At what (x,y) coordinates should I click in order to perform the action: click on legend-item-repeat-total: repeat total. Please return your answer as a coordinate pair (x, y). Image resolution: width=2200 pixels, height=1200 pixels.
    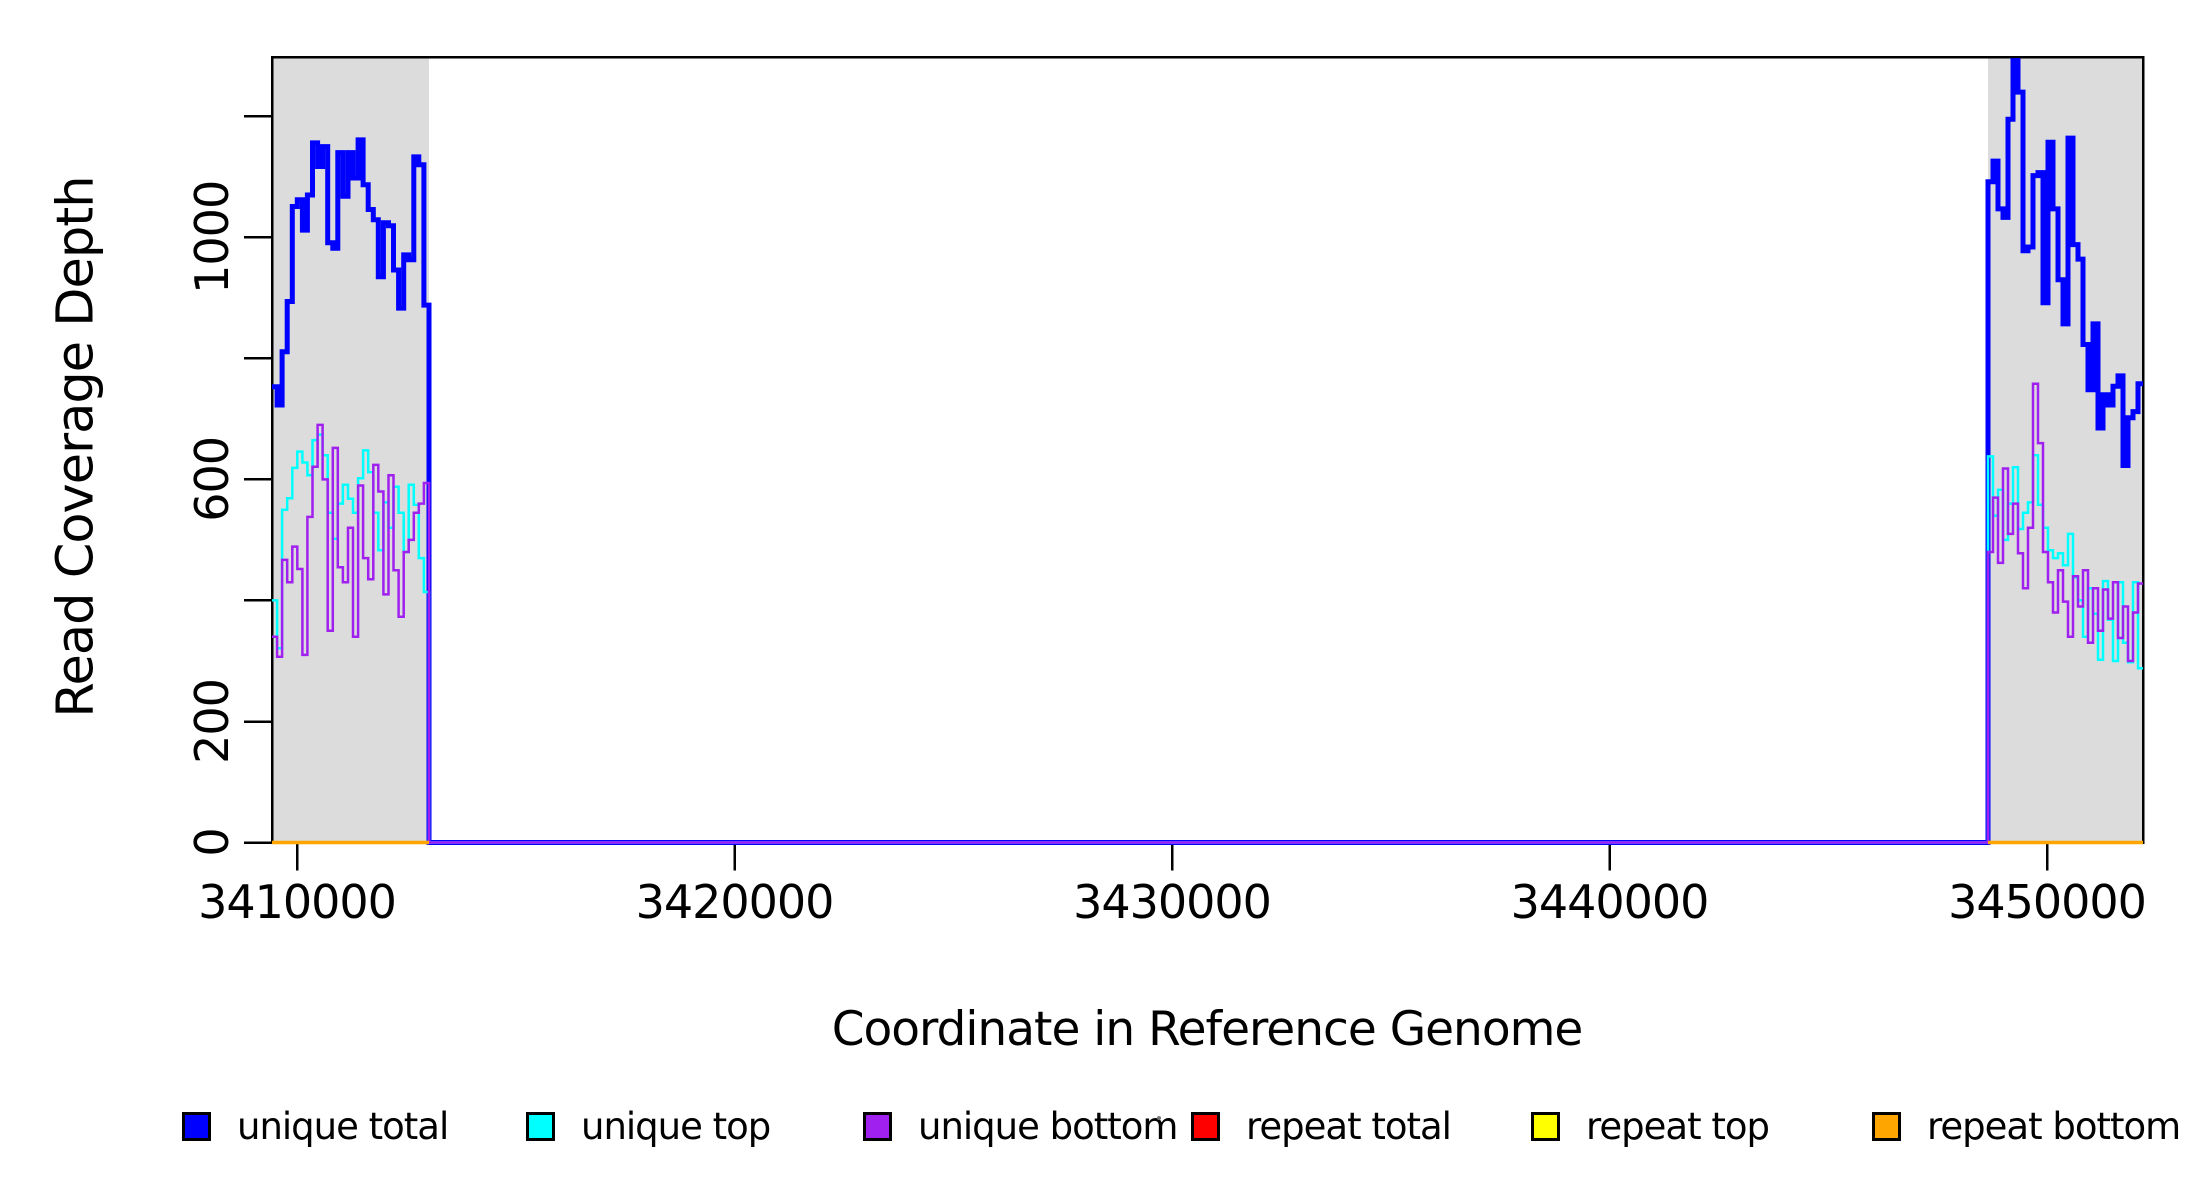
    Looking at the image, I should click on (1321, 1126).